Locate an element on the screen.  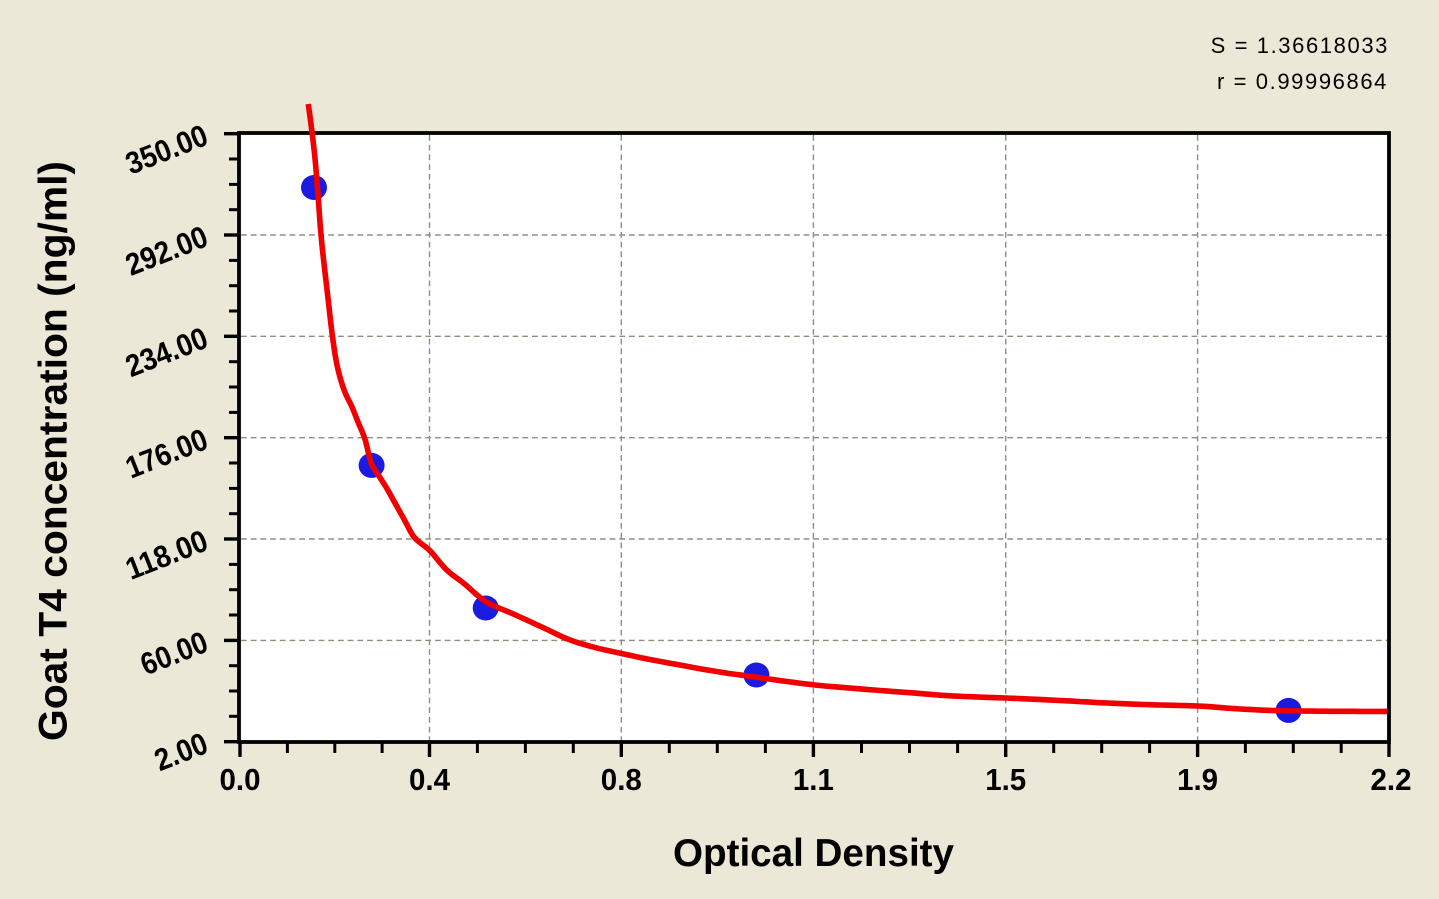
svg-text: S = 1.36618033 is located at coordinates (1300, 45).